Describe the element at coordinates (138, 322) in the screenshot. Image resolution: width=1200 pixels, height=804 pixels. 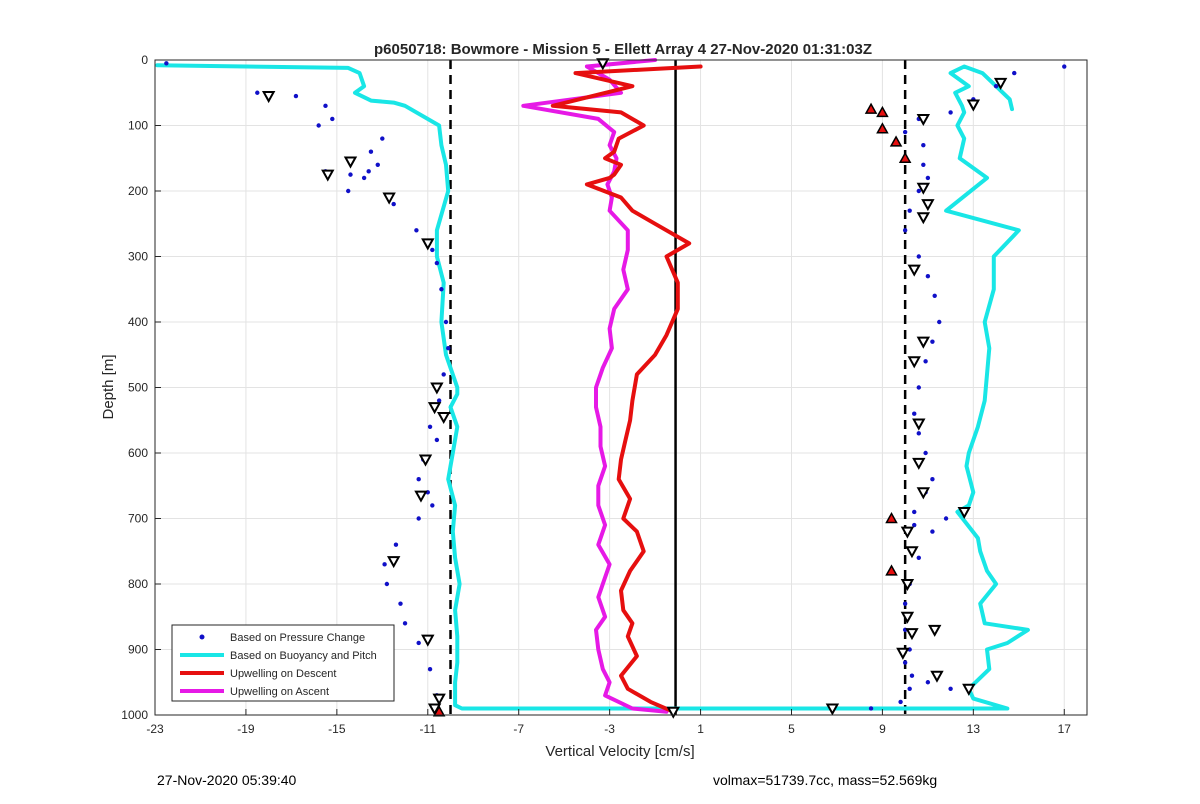
I see `y-tick-label: 400` at that location.